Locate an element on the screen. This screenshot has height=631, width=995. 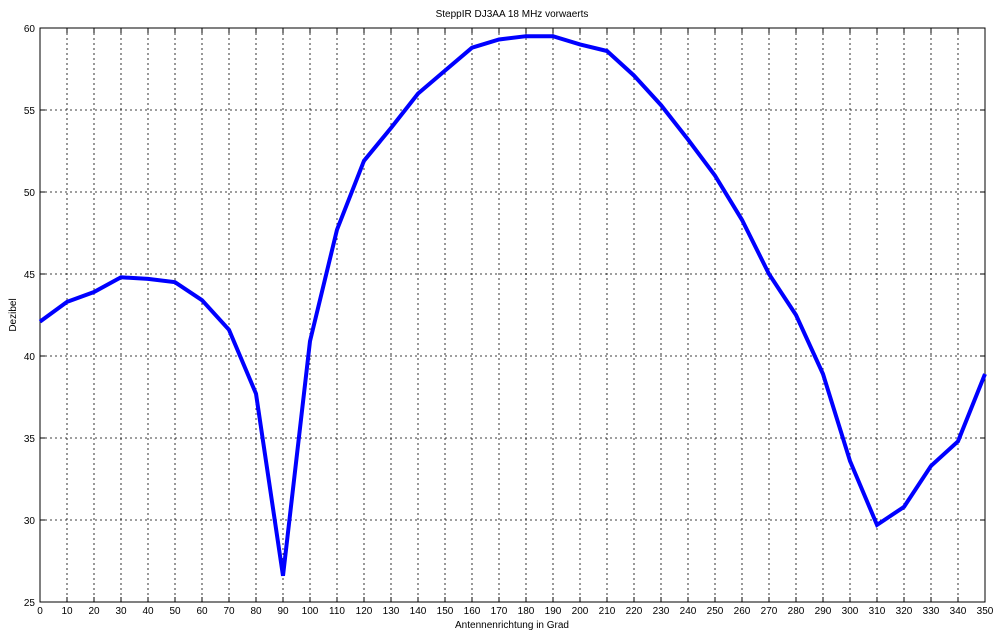
y-tick-label: 60 is located at coordinates (30, 29).